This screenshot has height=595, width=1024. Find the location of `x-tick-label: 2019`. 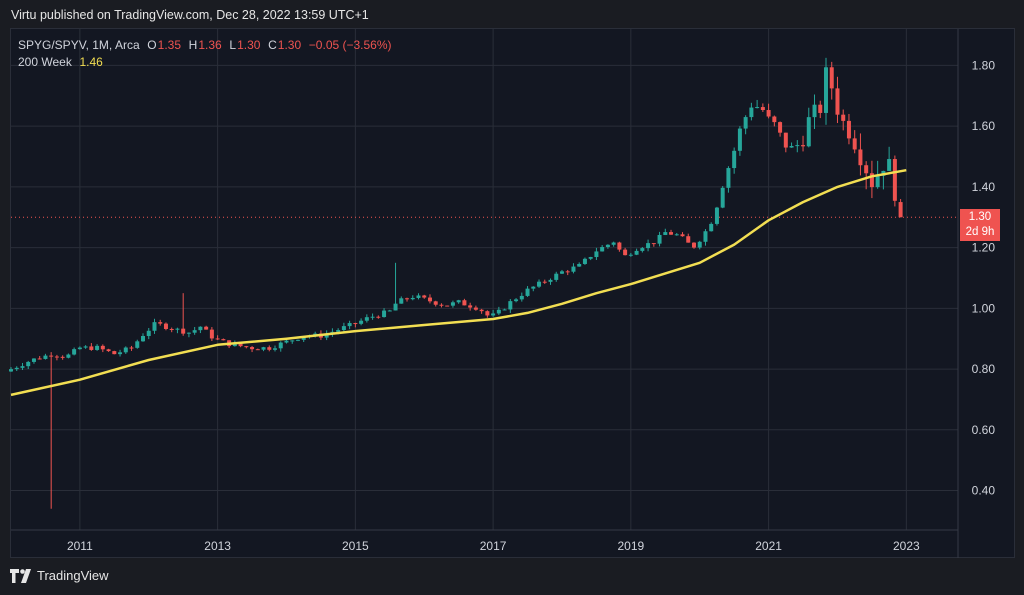

x-tick-label: 2019 is located at coordinates (631, 546).